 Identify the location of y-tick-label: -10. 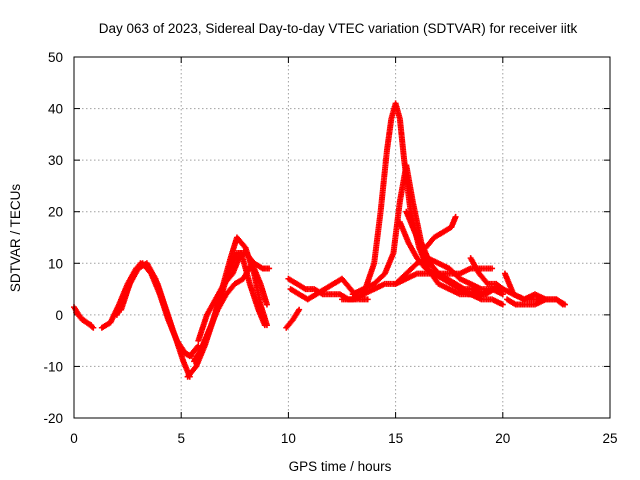
(53, 366).